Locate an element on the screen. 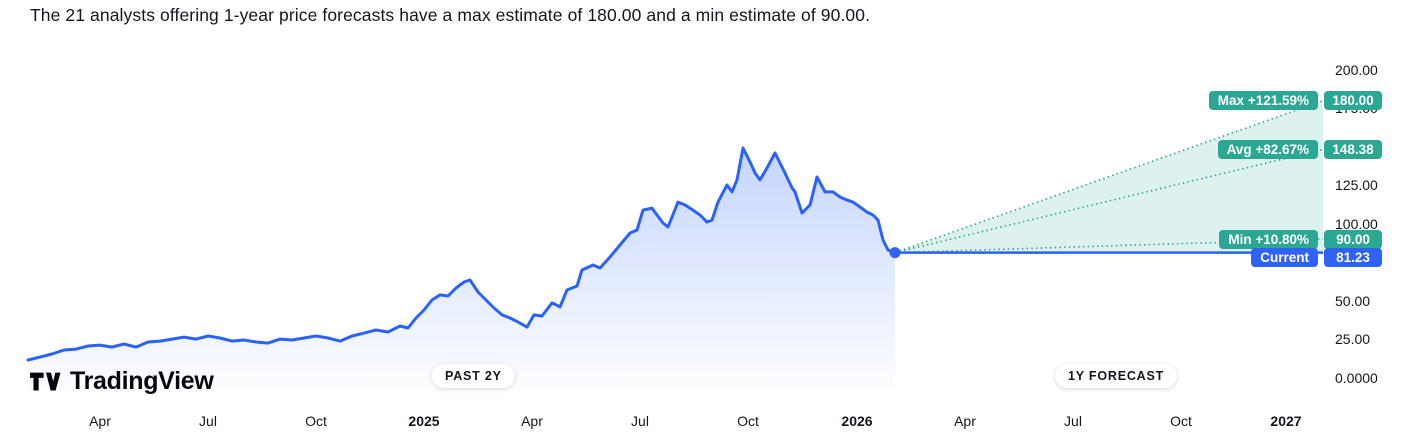 This screenshot has height=445, width=1411. min-estimate-label: Min +10.80% is located at coordinates (1268, 239).